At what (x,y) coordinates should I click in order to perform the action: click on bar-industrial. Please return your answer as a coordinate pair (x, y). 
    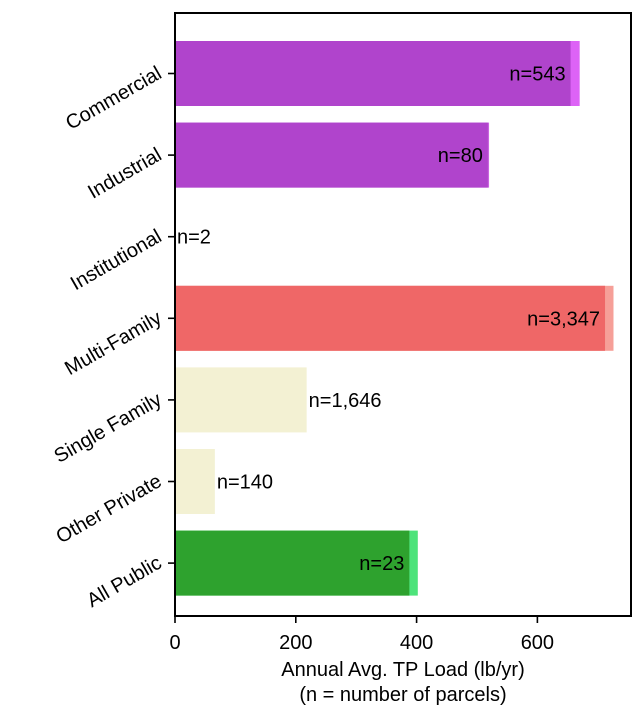
    Looking at the image, I should click on (331, 155).